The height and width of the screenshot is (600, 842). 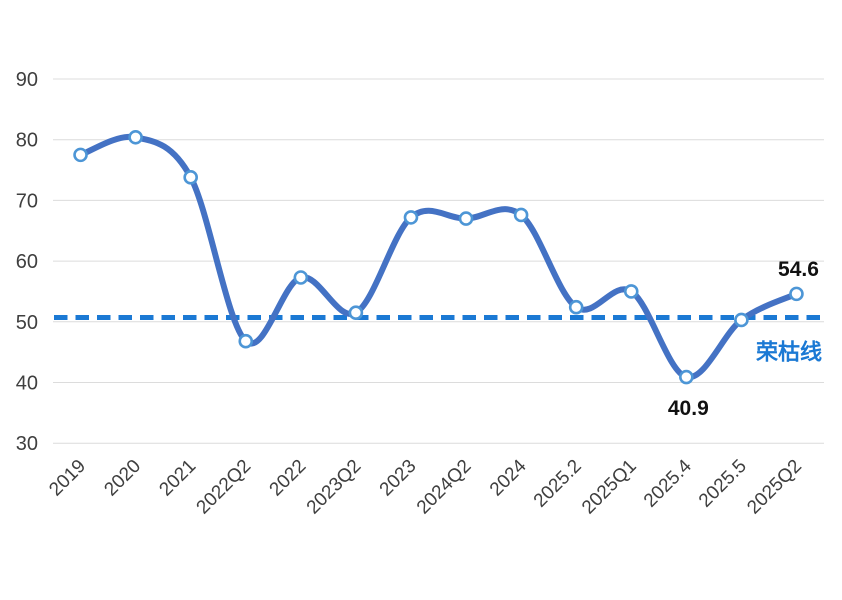 I want to click on data-point-marker-2019, so click(x=80, y=155).